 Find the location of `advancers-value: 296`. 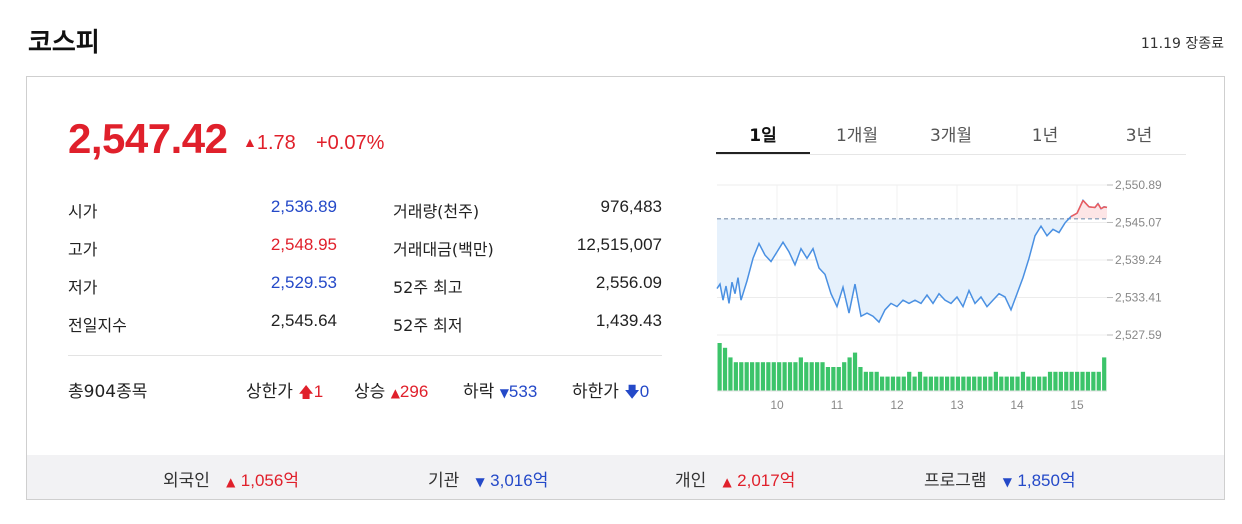

advancers-value: 296 is located at coordinates (414, 391).